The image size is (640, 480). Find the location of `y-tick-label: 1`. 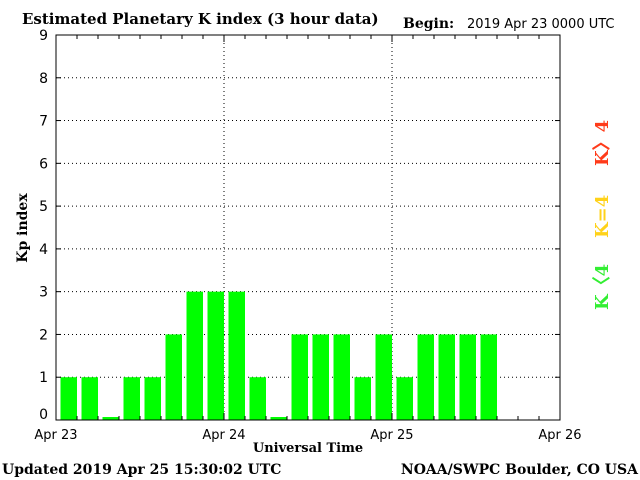

y-tick-label: 1 is located at coordinates (43, 378).